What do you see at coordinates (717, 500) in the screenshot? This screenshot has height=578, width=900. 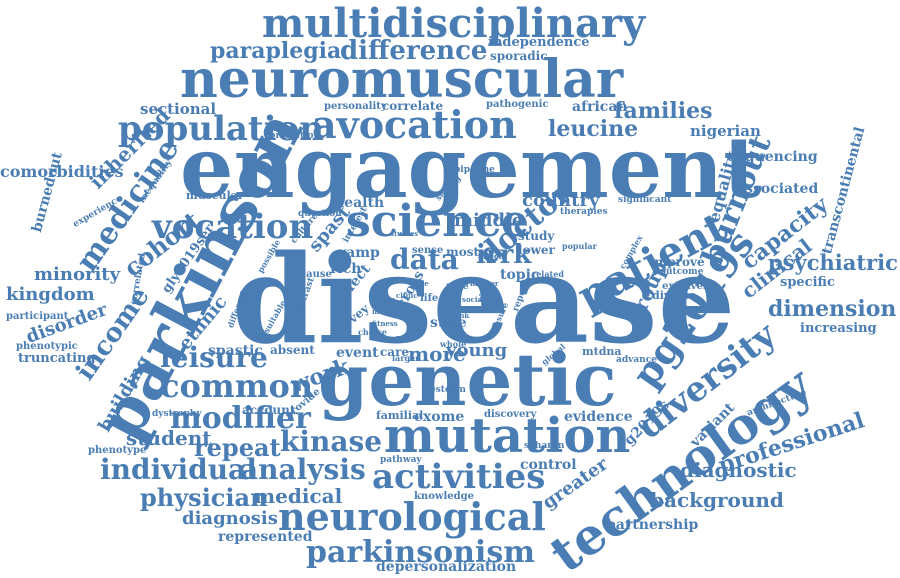 I see `cloud-word: background` at bounding box center [717, 500].